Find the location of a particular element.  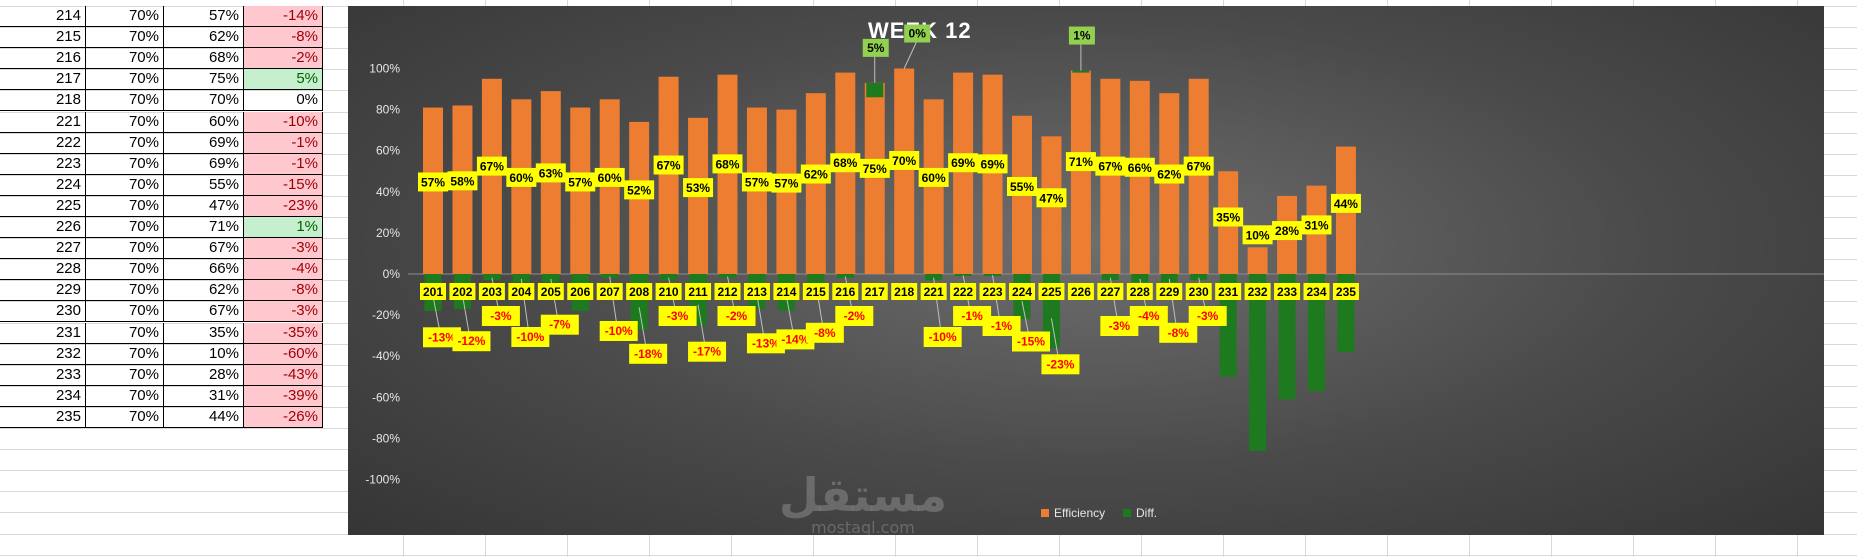

table-cell-id: 215 is located at coordinates (43, 37).